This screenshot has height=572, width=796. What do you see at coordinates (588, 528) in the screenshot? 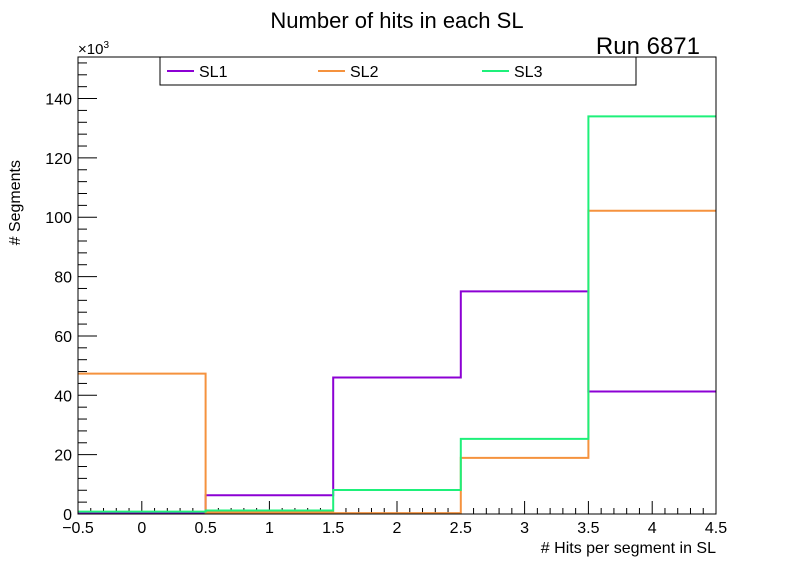
I see `x-tick-label: 3.5` at bounding box center [588, 528].